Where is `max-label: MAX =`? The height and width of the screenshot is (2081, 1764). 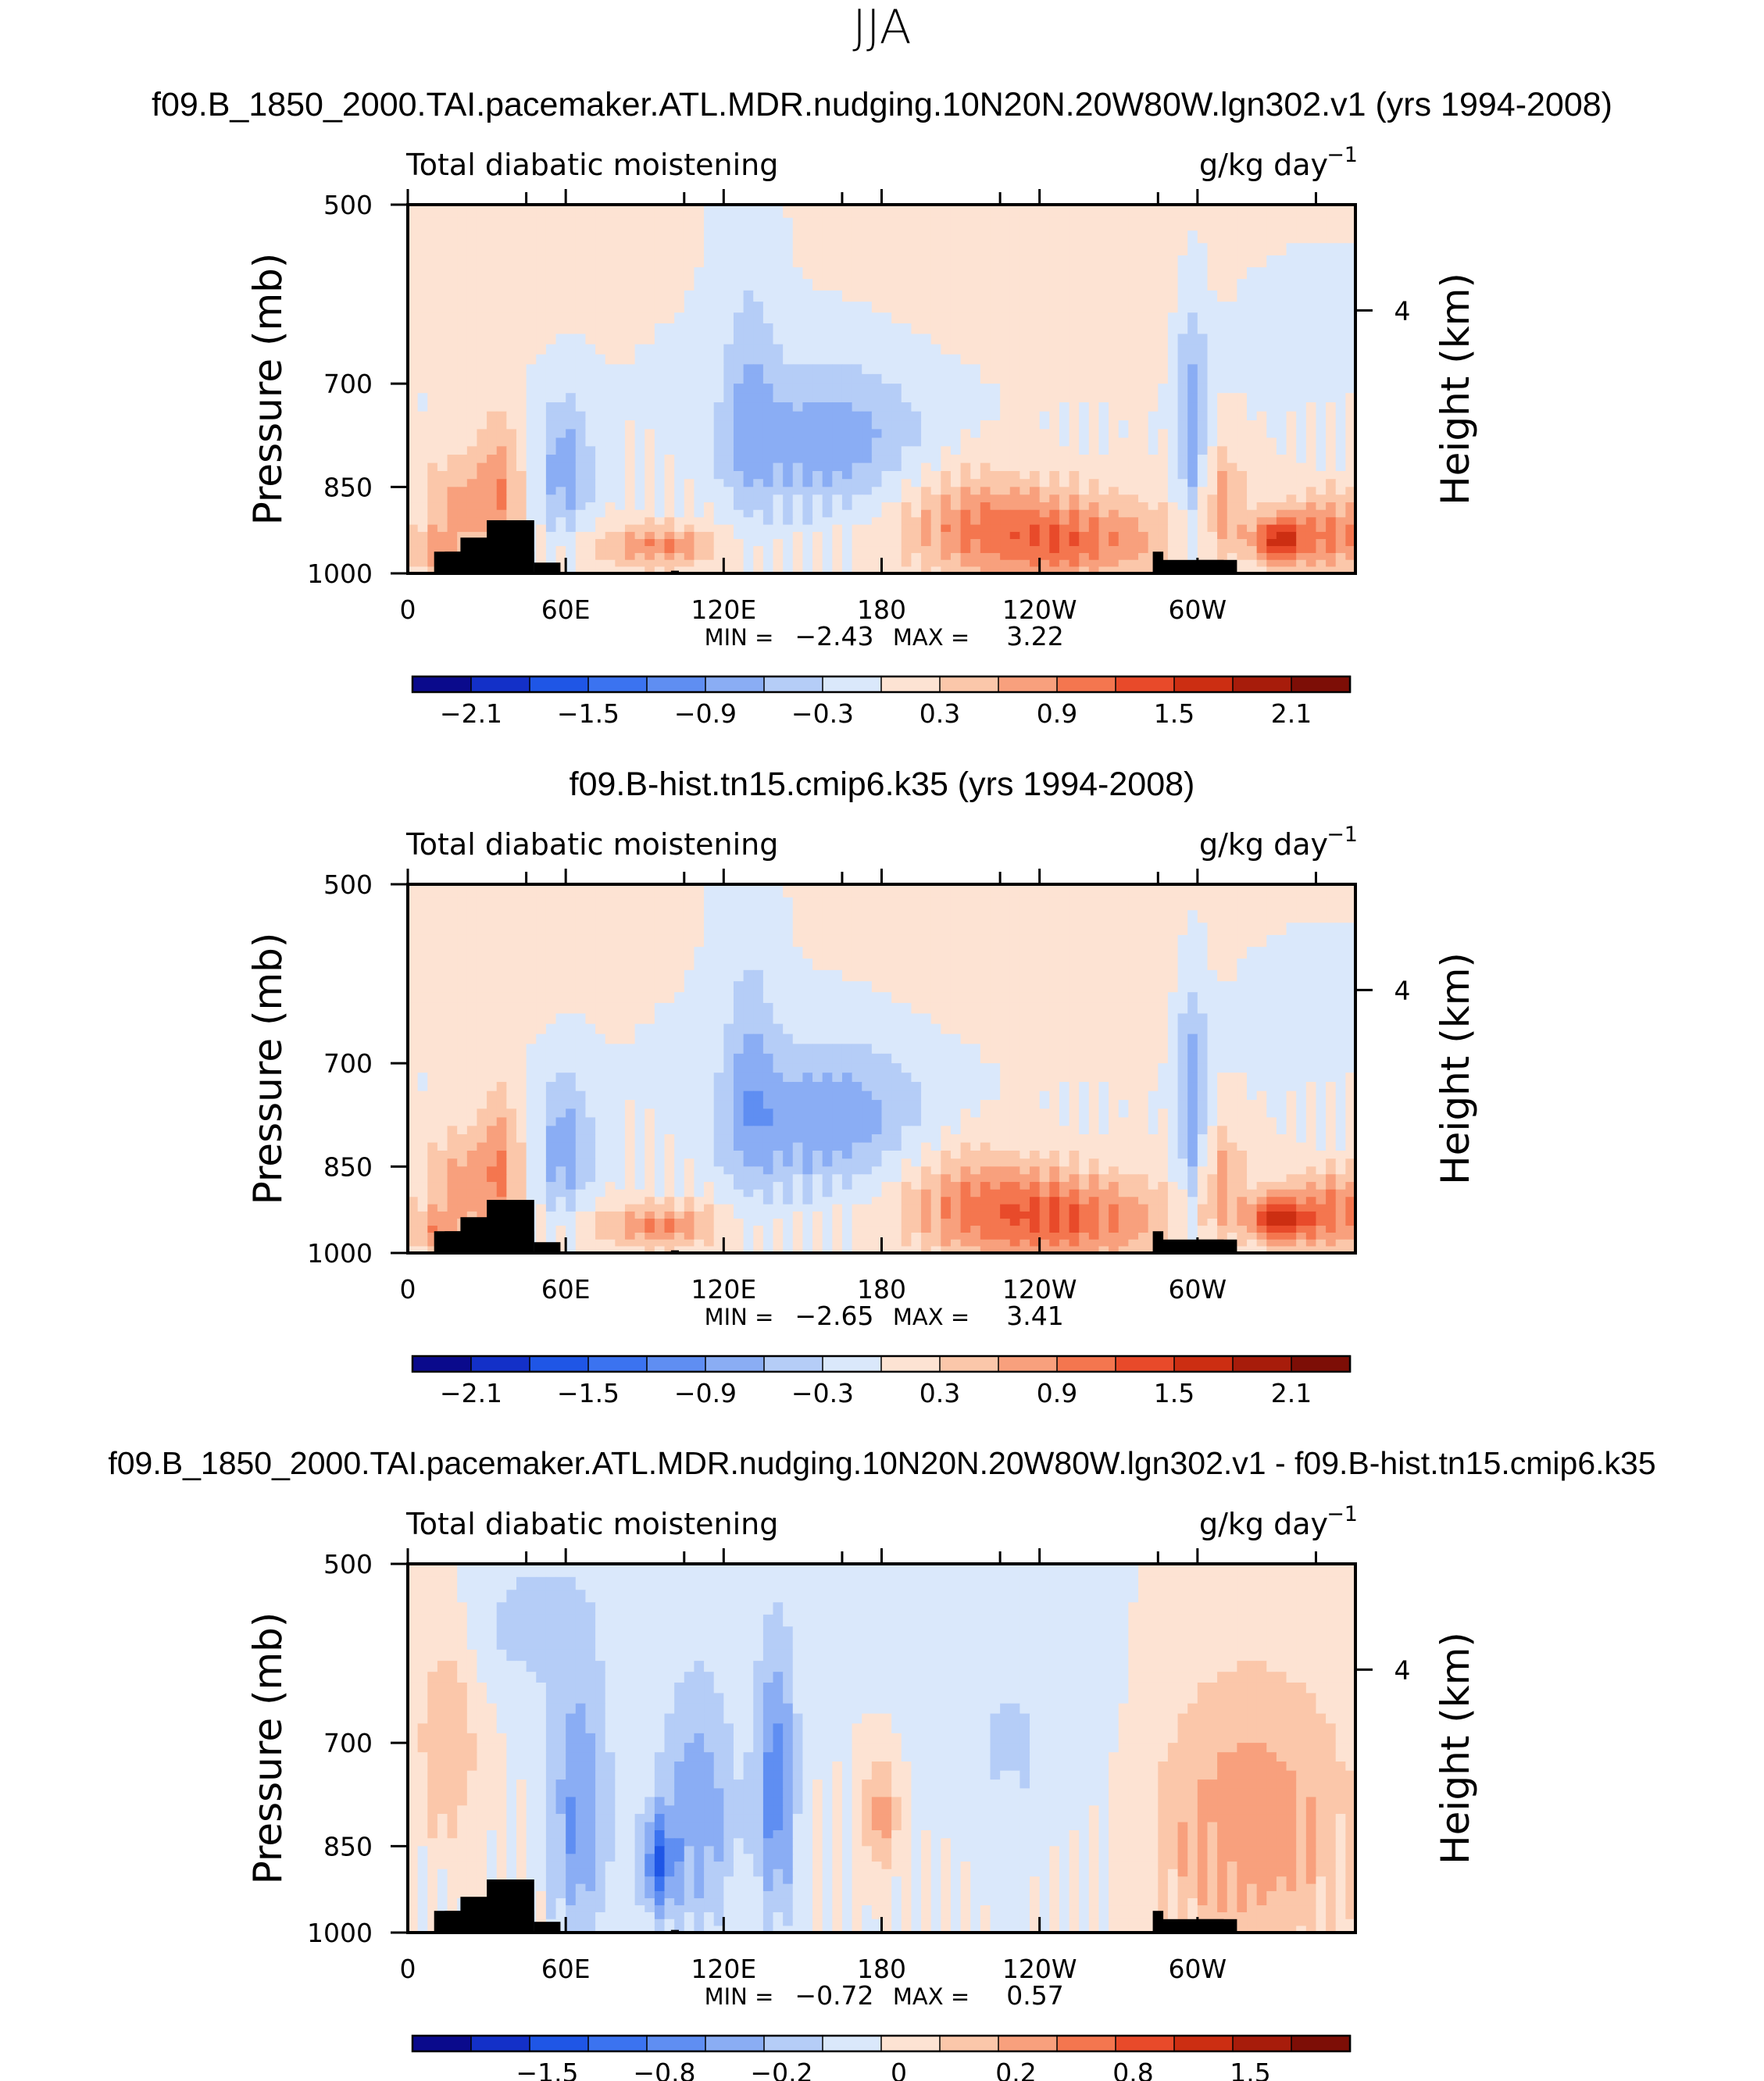
max-label: MAX = is located at coordinates (931, 637).